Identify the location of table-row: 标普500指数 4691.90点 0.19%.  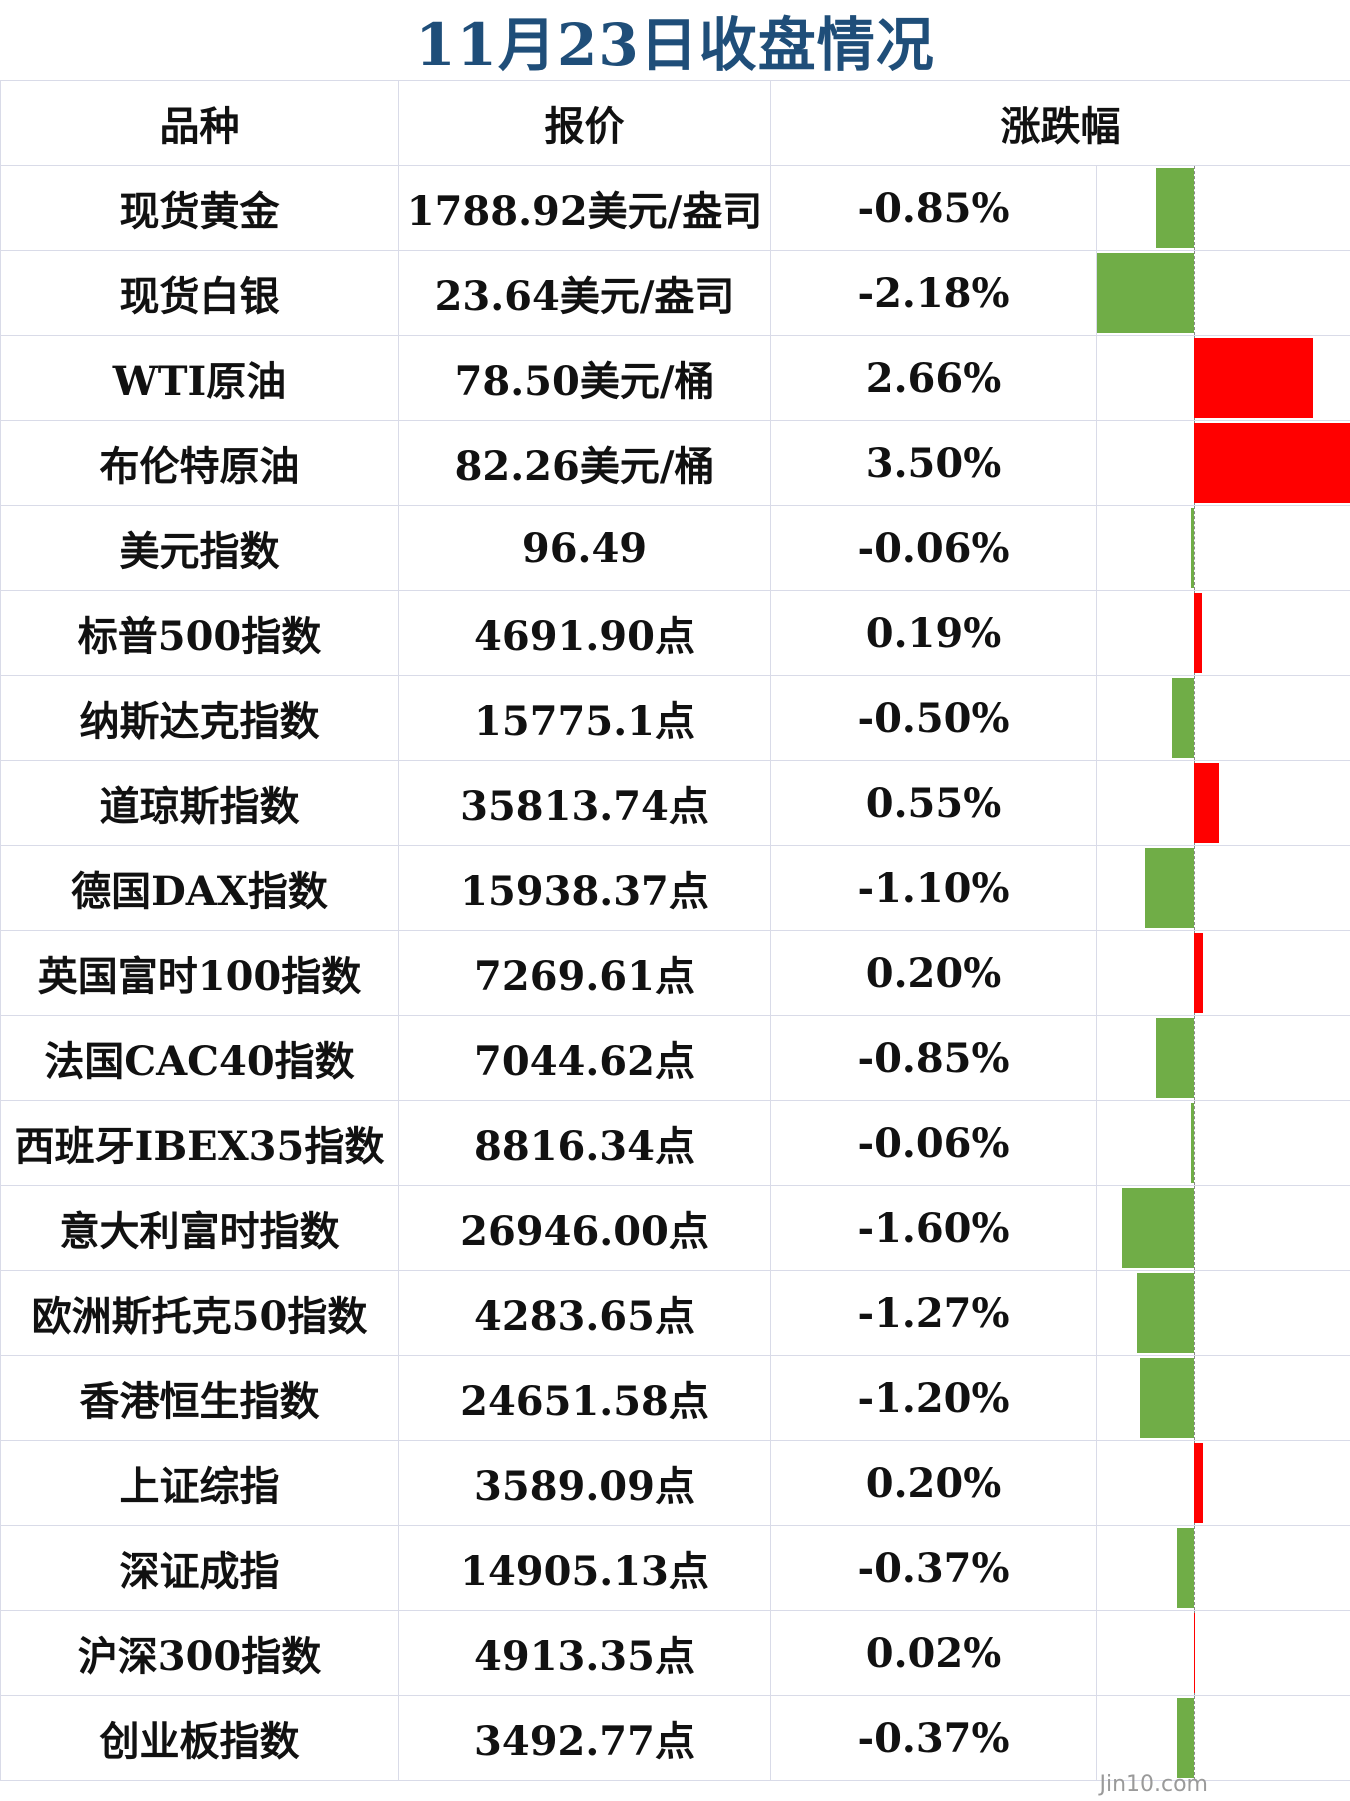
(675, 633).